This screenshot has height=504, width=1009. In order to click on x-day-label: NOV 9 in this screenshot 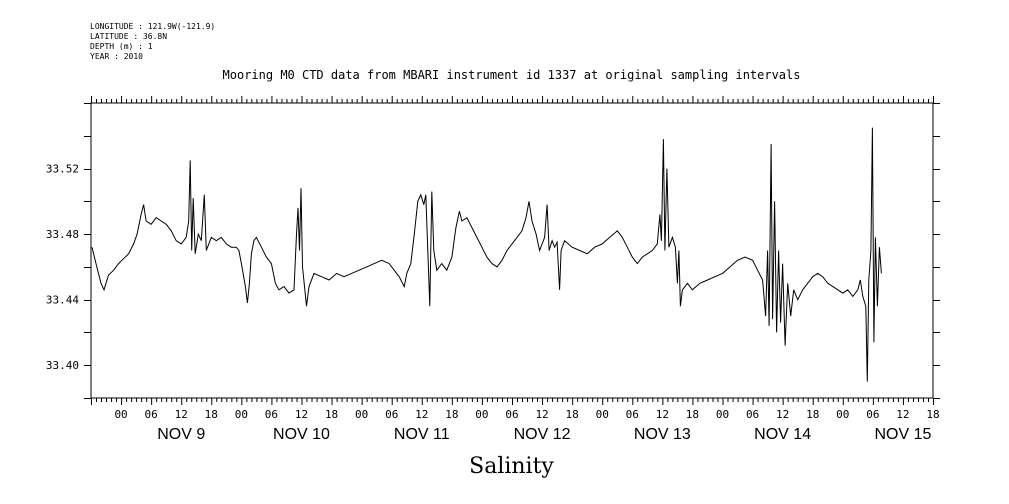, I will do `click(181, 434)`.